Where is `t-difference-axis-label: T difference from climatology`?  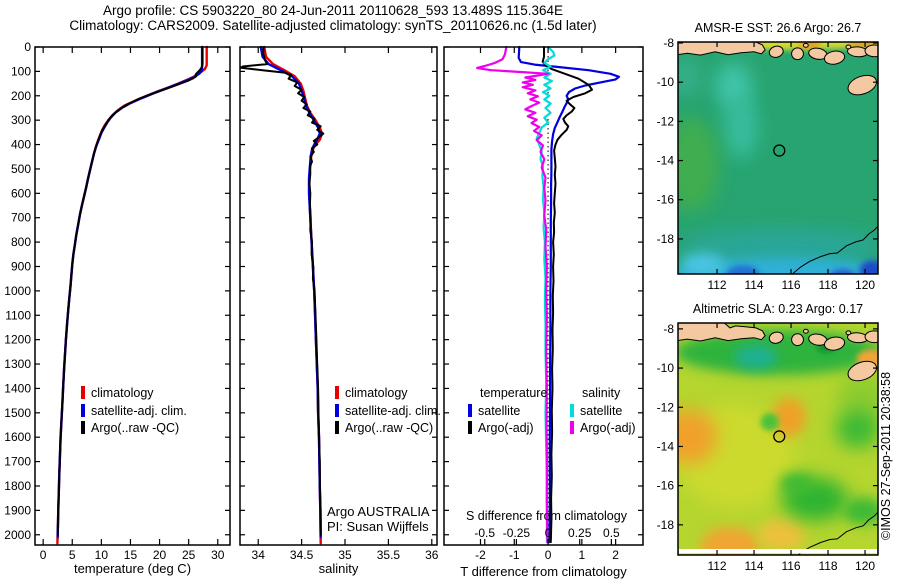
t-difference-axis-label: T difference from climatology is located at coordinates (543, 571).